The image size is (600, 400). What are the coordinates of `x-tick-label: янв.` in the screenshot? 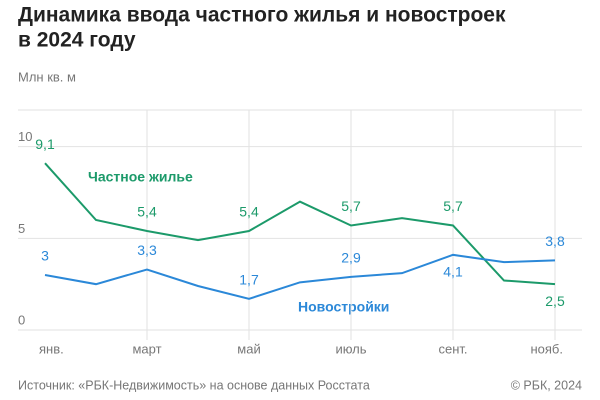 It's located at (51, 348).